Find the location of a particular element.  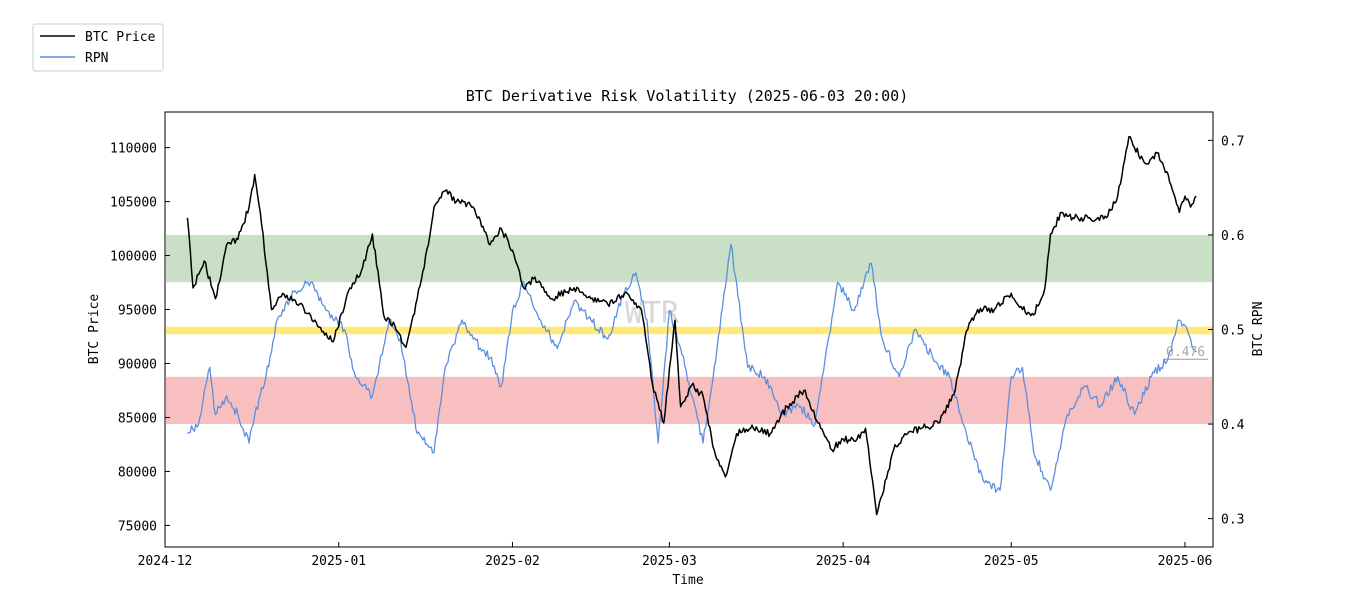

y-right-tick-label: 0.4 is located at coordinates (1233, 425).